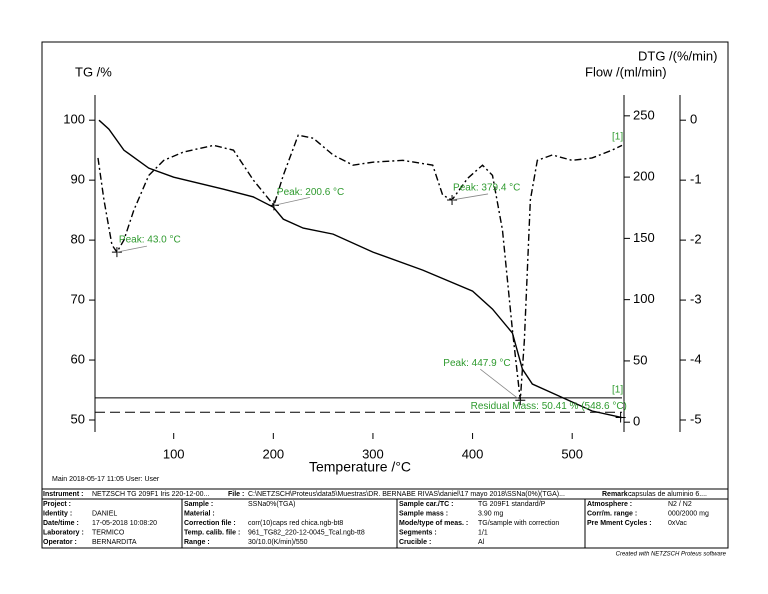  Describe the element at coordinates (644, 237) in the screenshot. I see `y3-tick-label: 150` at that location.